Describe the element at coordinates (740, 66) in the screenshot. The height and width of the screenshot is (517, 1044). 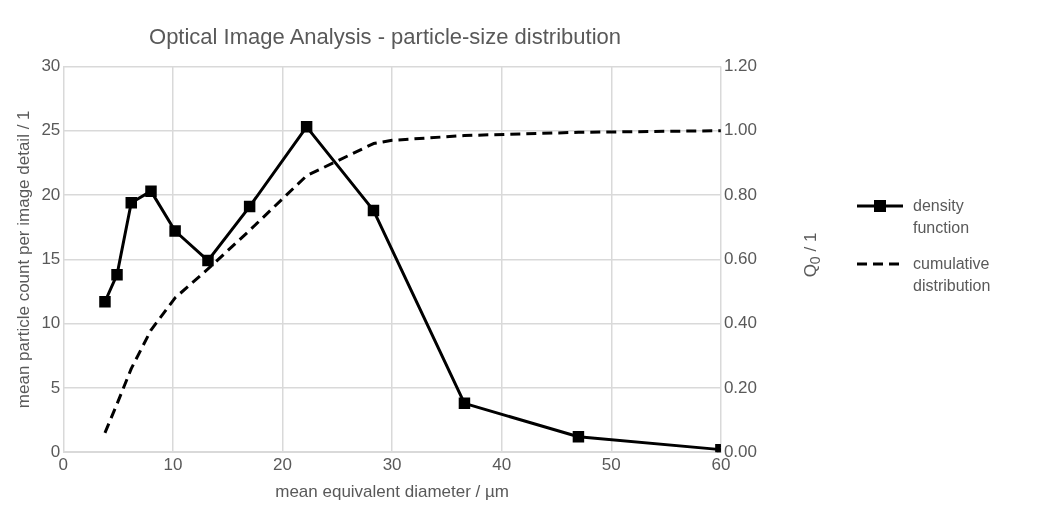
I see `y2-tick-label: 1.20` at that location.